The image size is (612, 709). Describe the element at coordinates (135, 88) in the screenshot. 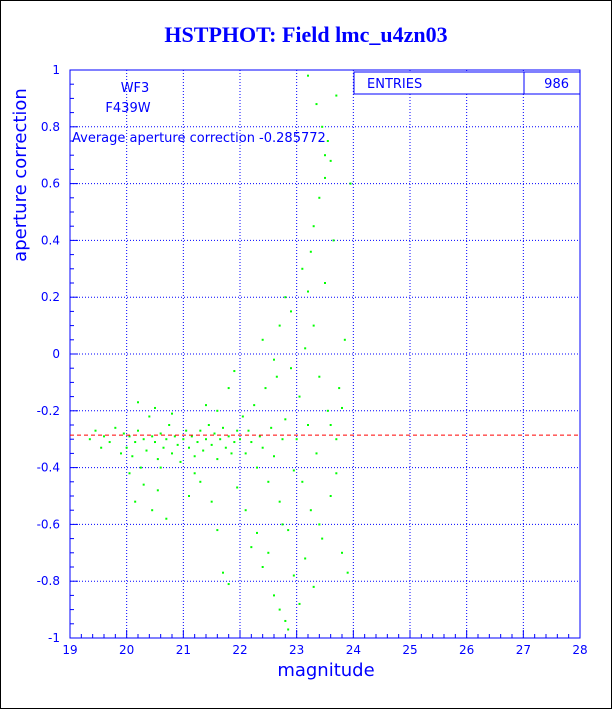

I see `chip-label: WF3` at that location.